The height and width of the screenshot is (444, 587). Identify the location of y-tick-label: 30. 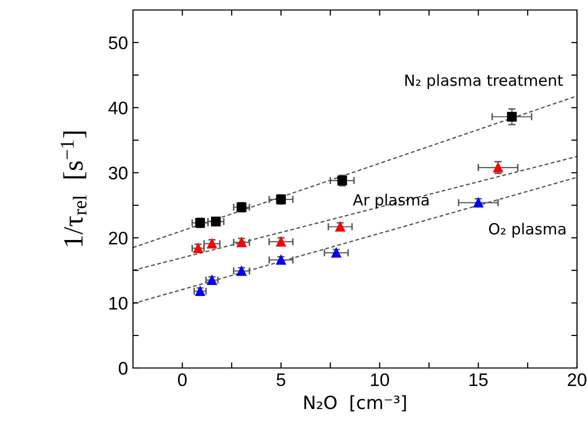
(118, 173).